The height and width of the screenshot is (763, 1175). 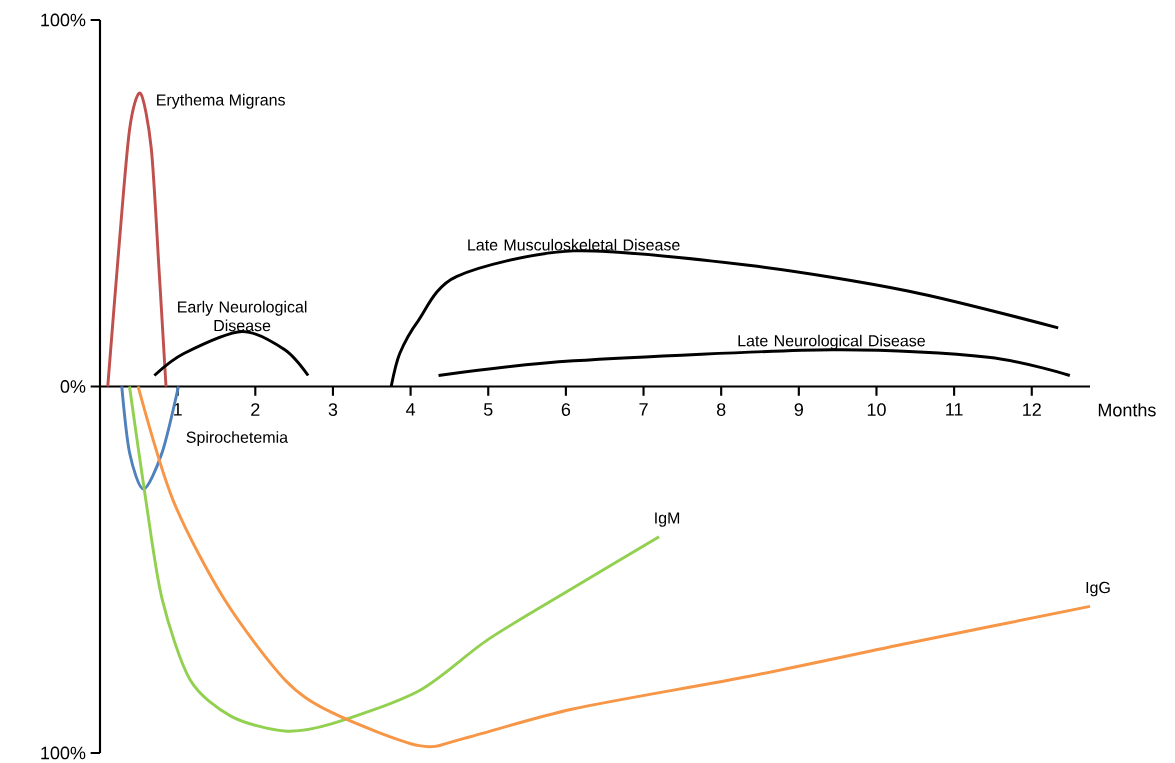 I want to click on series-label: Erythema Migrans, so click(x=221, y=101).